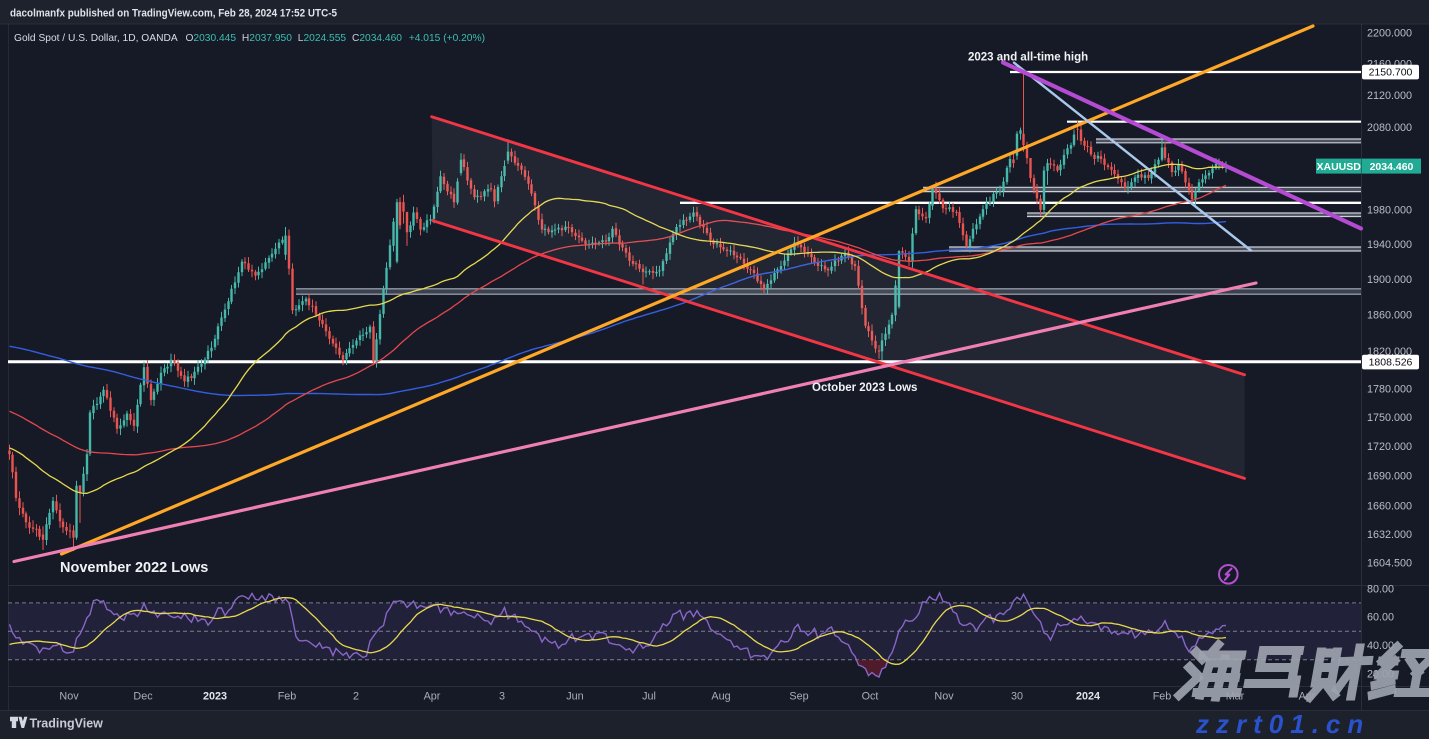 Image resolution: width=1429 pixels, height=739 pixels. Describe the element at coordinates (356, 697) in the screenshot. I see `svg-text: 2` at that location.